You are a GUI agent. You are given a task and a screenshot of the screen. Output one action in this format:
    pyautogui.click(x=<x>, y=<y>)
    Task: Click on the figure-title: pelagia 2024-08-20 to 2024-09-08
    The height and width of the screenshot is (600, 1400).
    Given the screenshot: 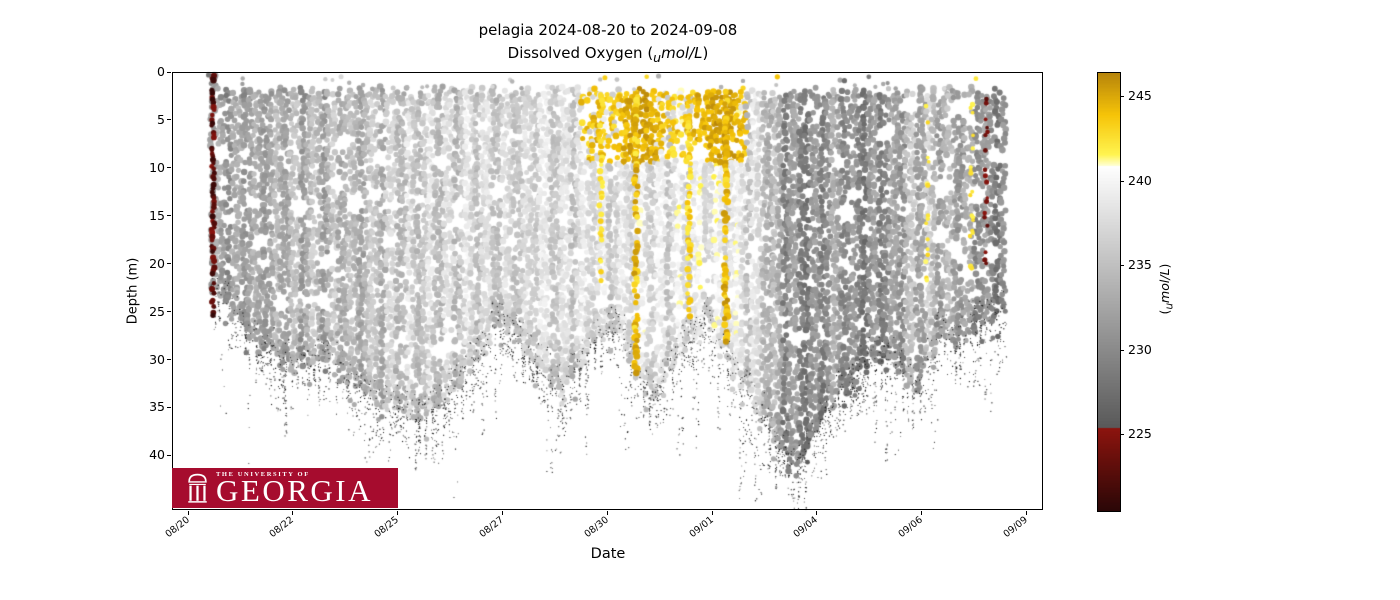 What is the action you would take?
    pyautogui.click(x=608, y=30)
    